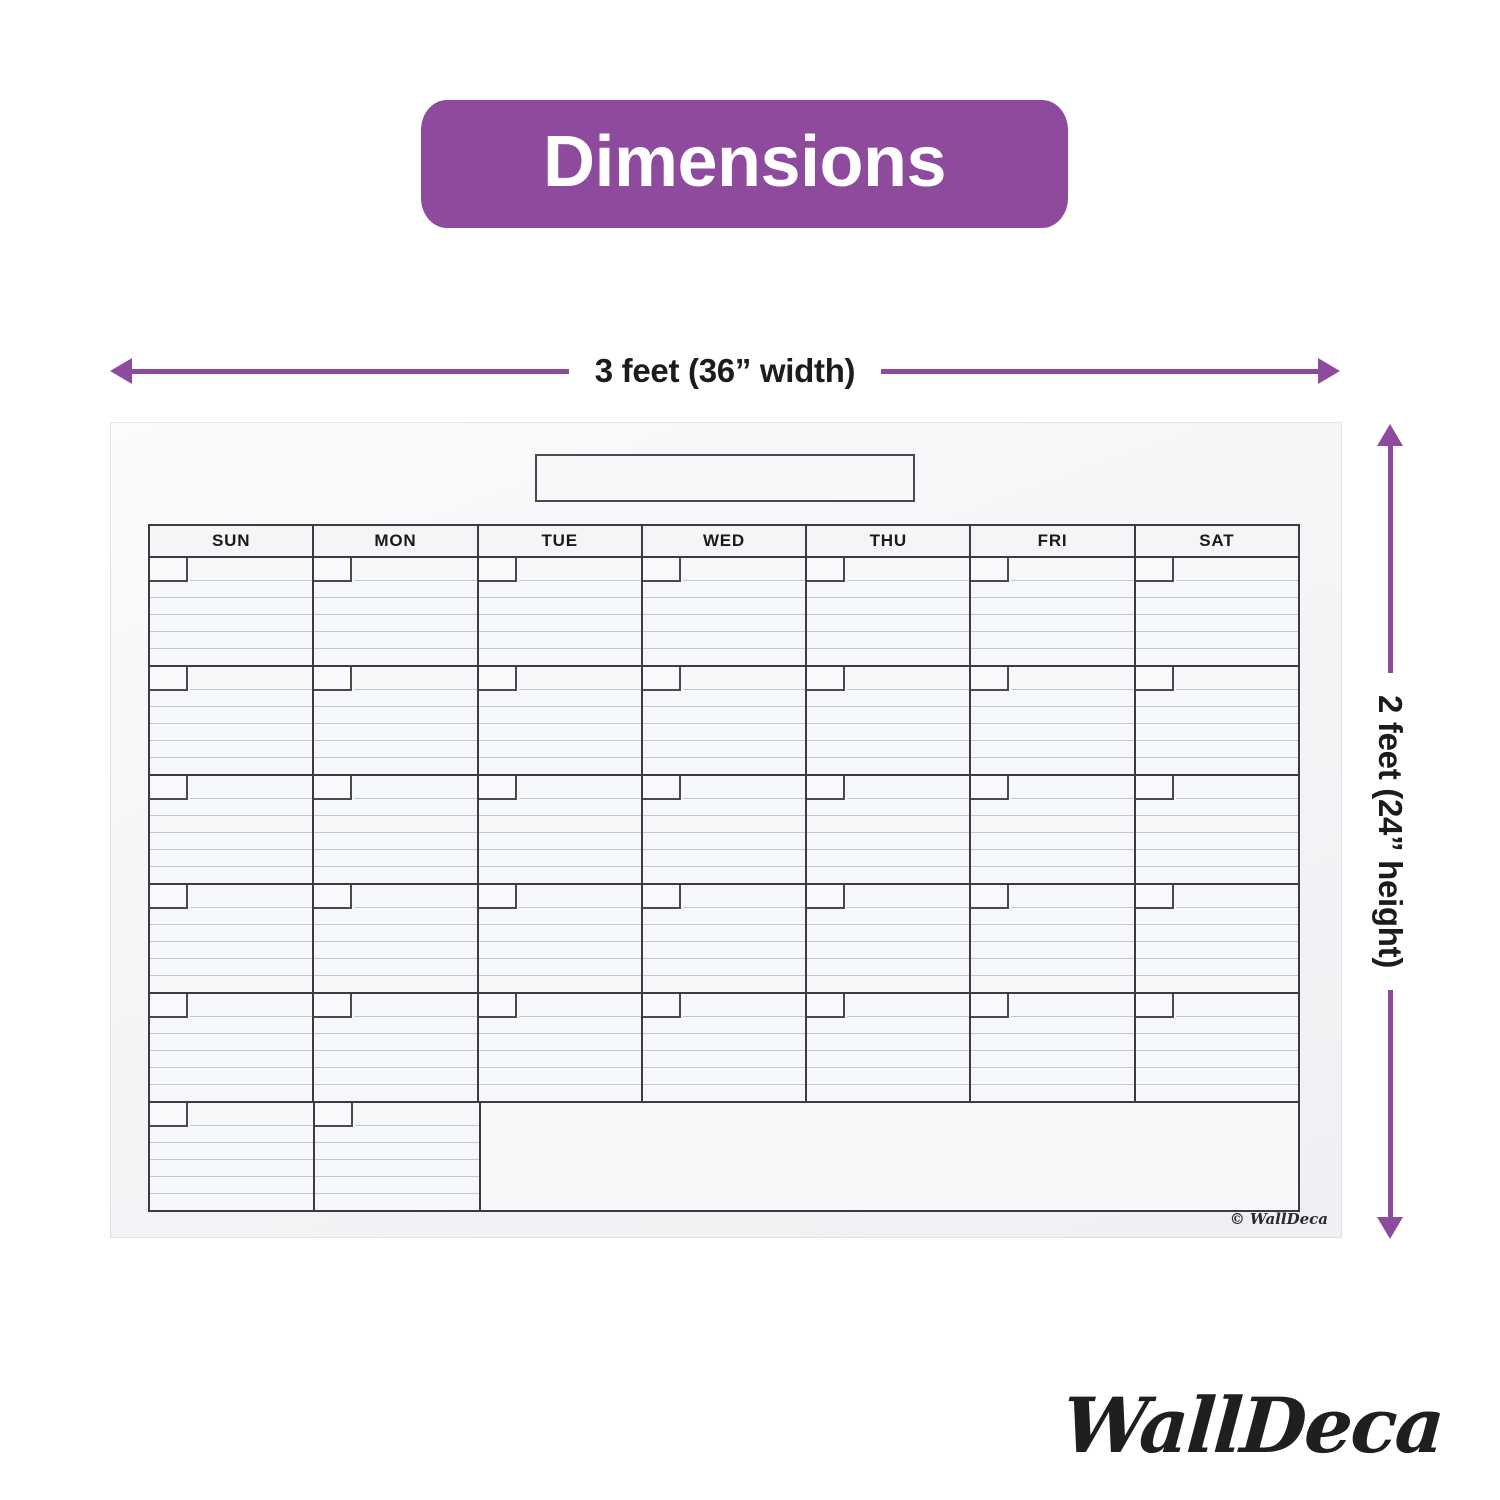 The height and width of the screenshot is (1500, 1500). What do you see at coordinates (725, 541) in the screenshot?
I see `dow-header-wed: WED` at bounding box center [725, 541].